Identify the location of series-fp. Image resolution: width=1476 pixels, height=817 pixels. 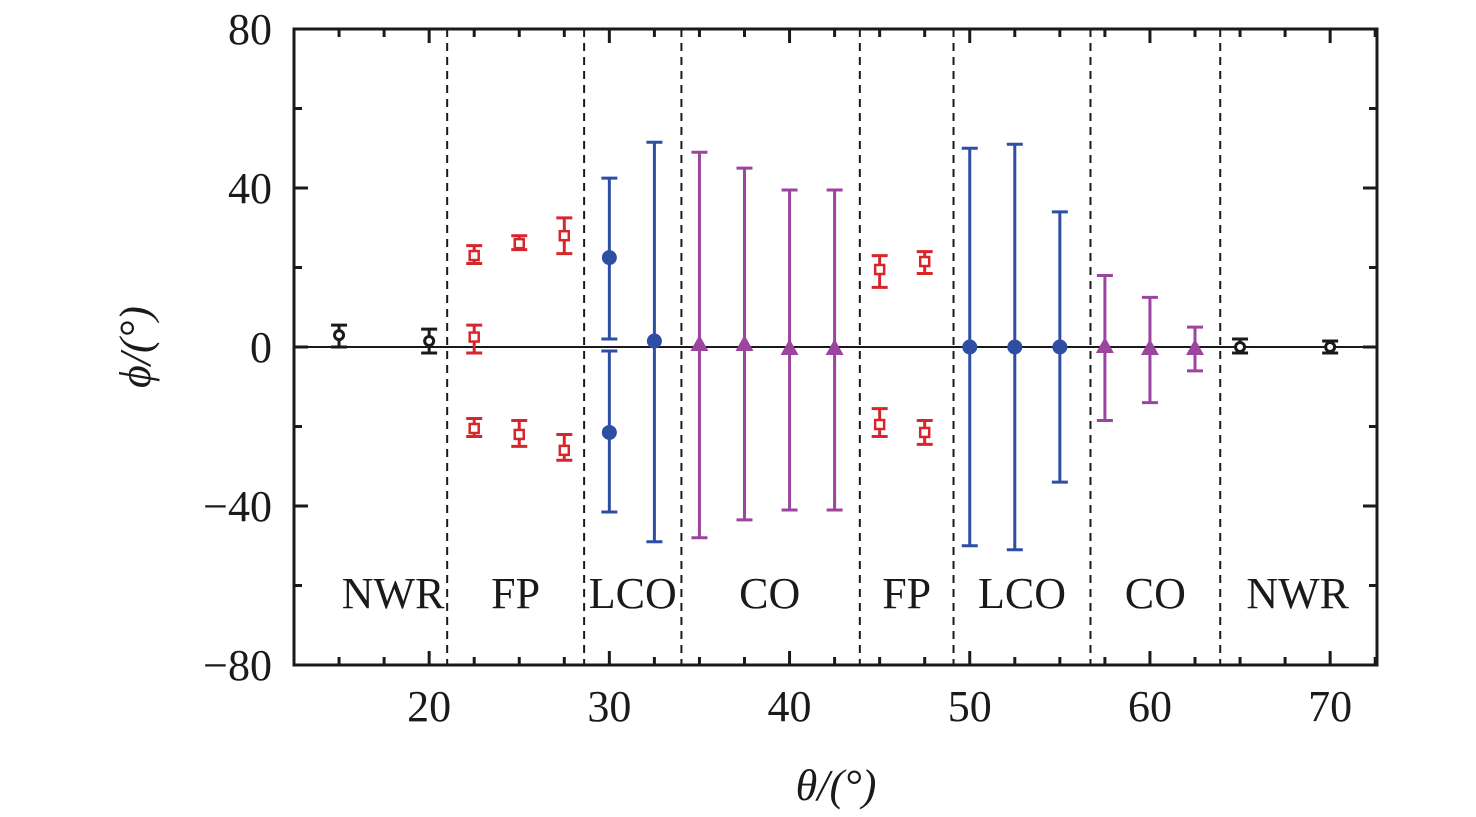
(699, 339).